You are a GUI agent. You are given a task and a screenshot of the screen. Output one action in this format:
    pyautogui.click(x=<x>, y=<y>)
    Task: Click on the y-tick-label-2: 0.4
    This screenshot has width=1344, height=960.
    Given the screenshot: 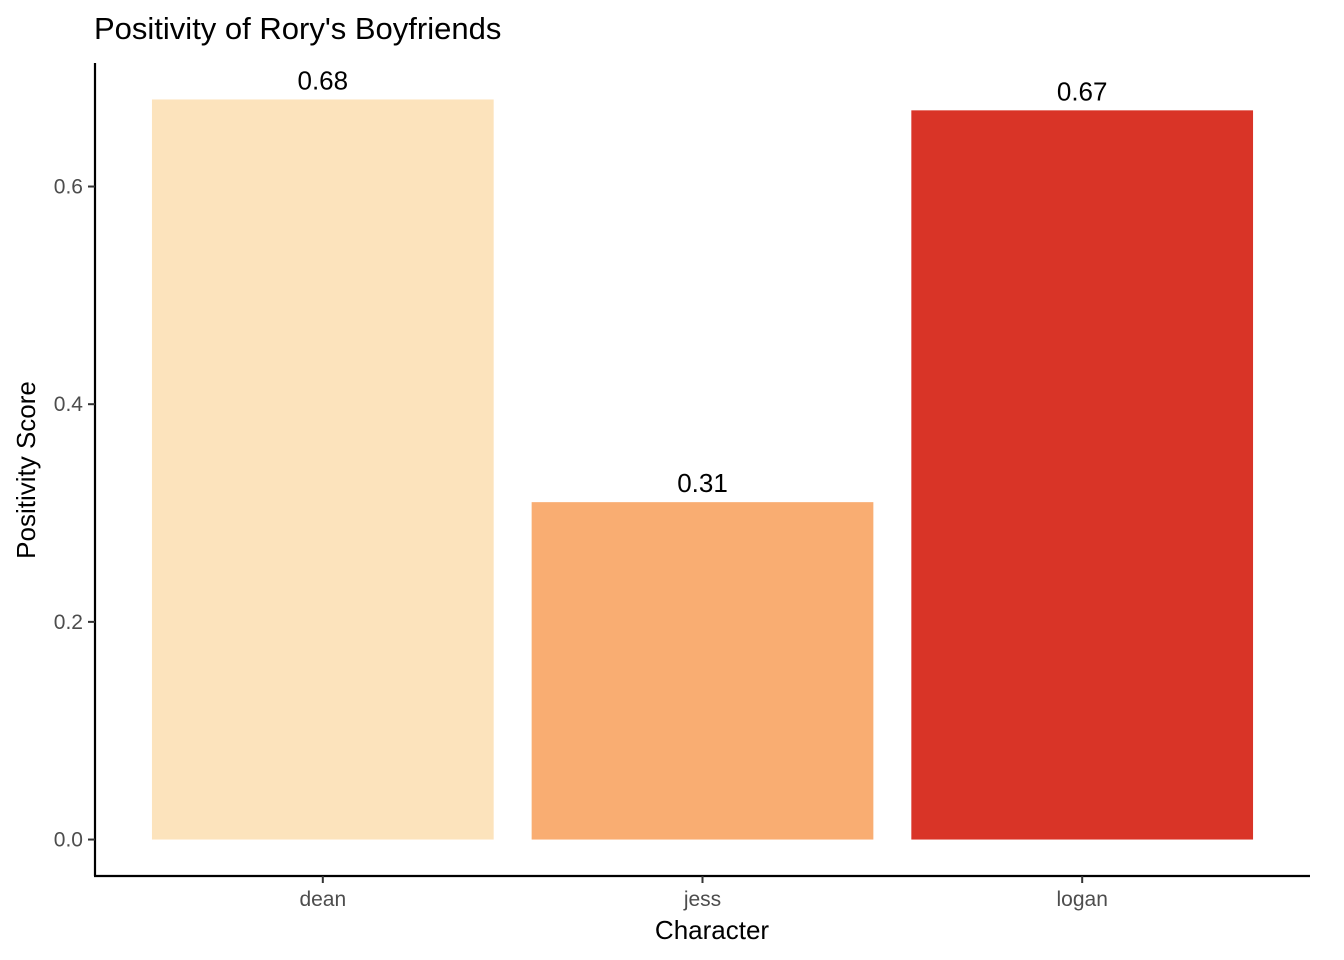 What is the action you would take?
    pyautogui.click(x=69, y=404)
    